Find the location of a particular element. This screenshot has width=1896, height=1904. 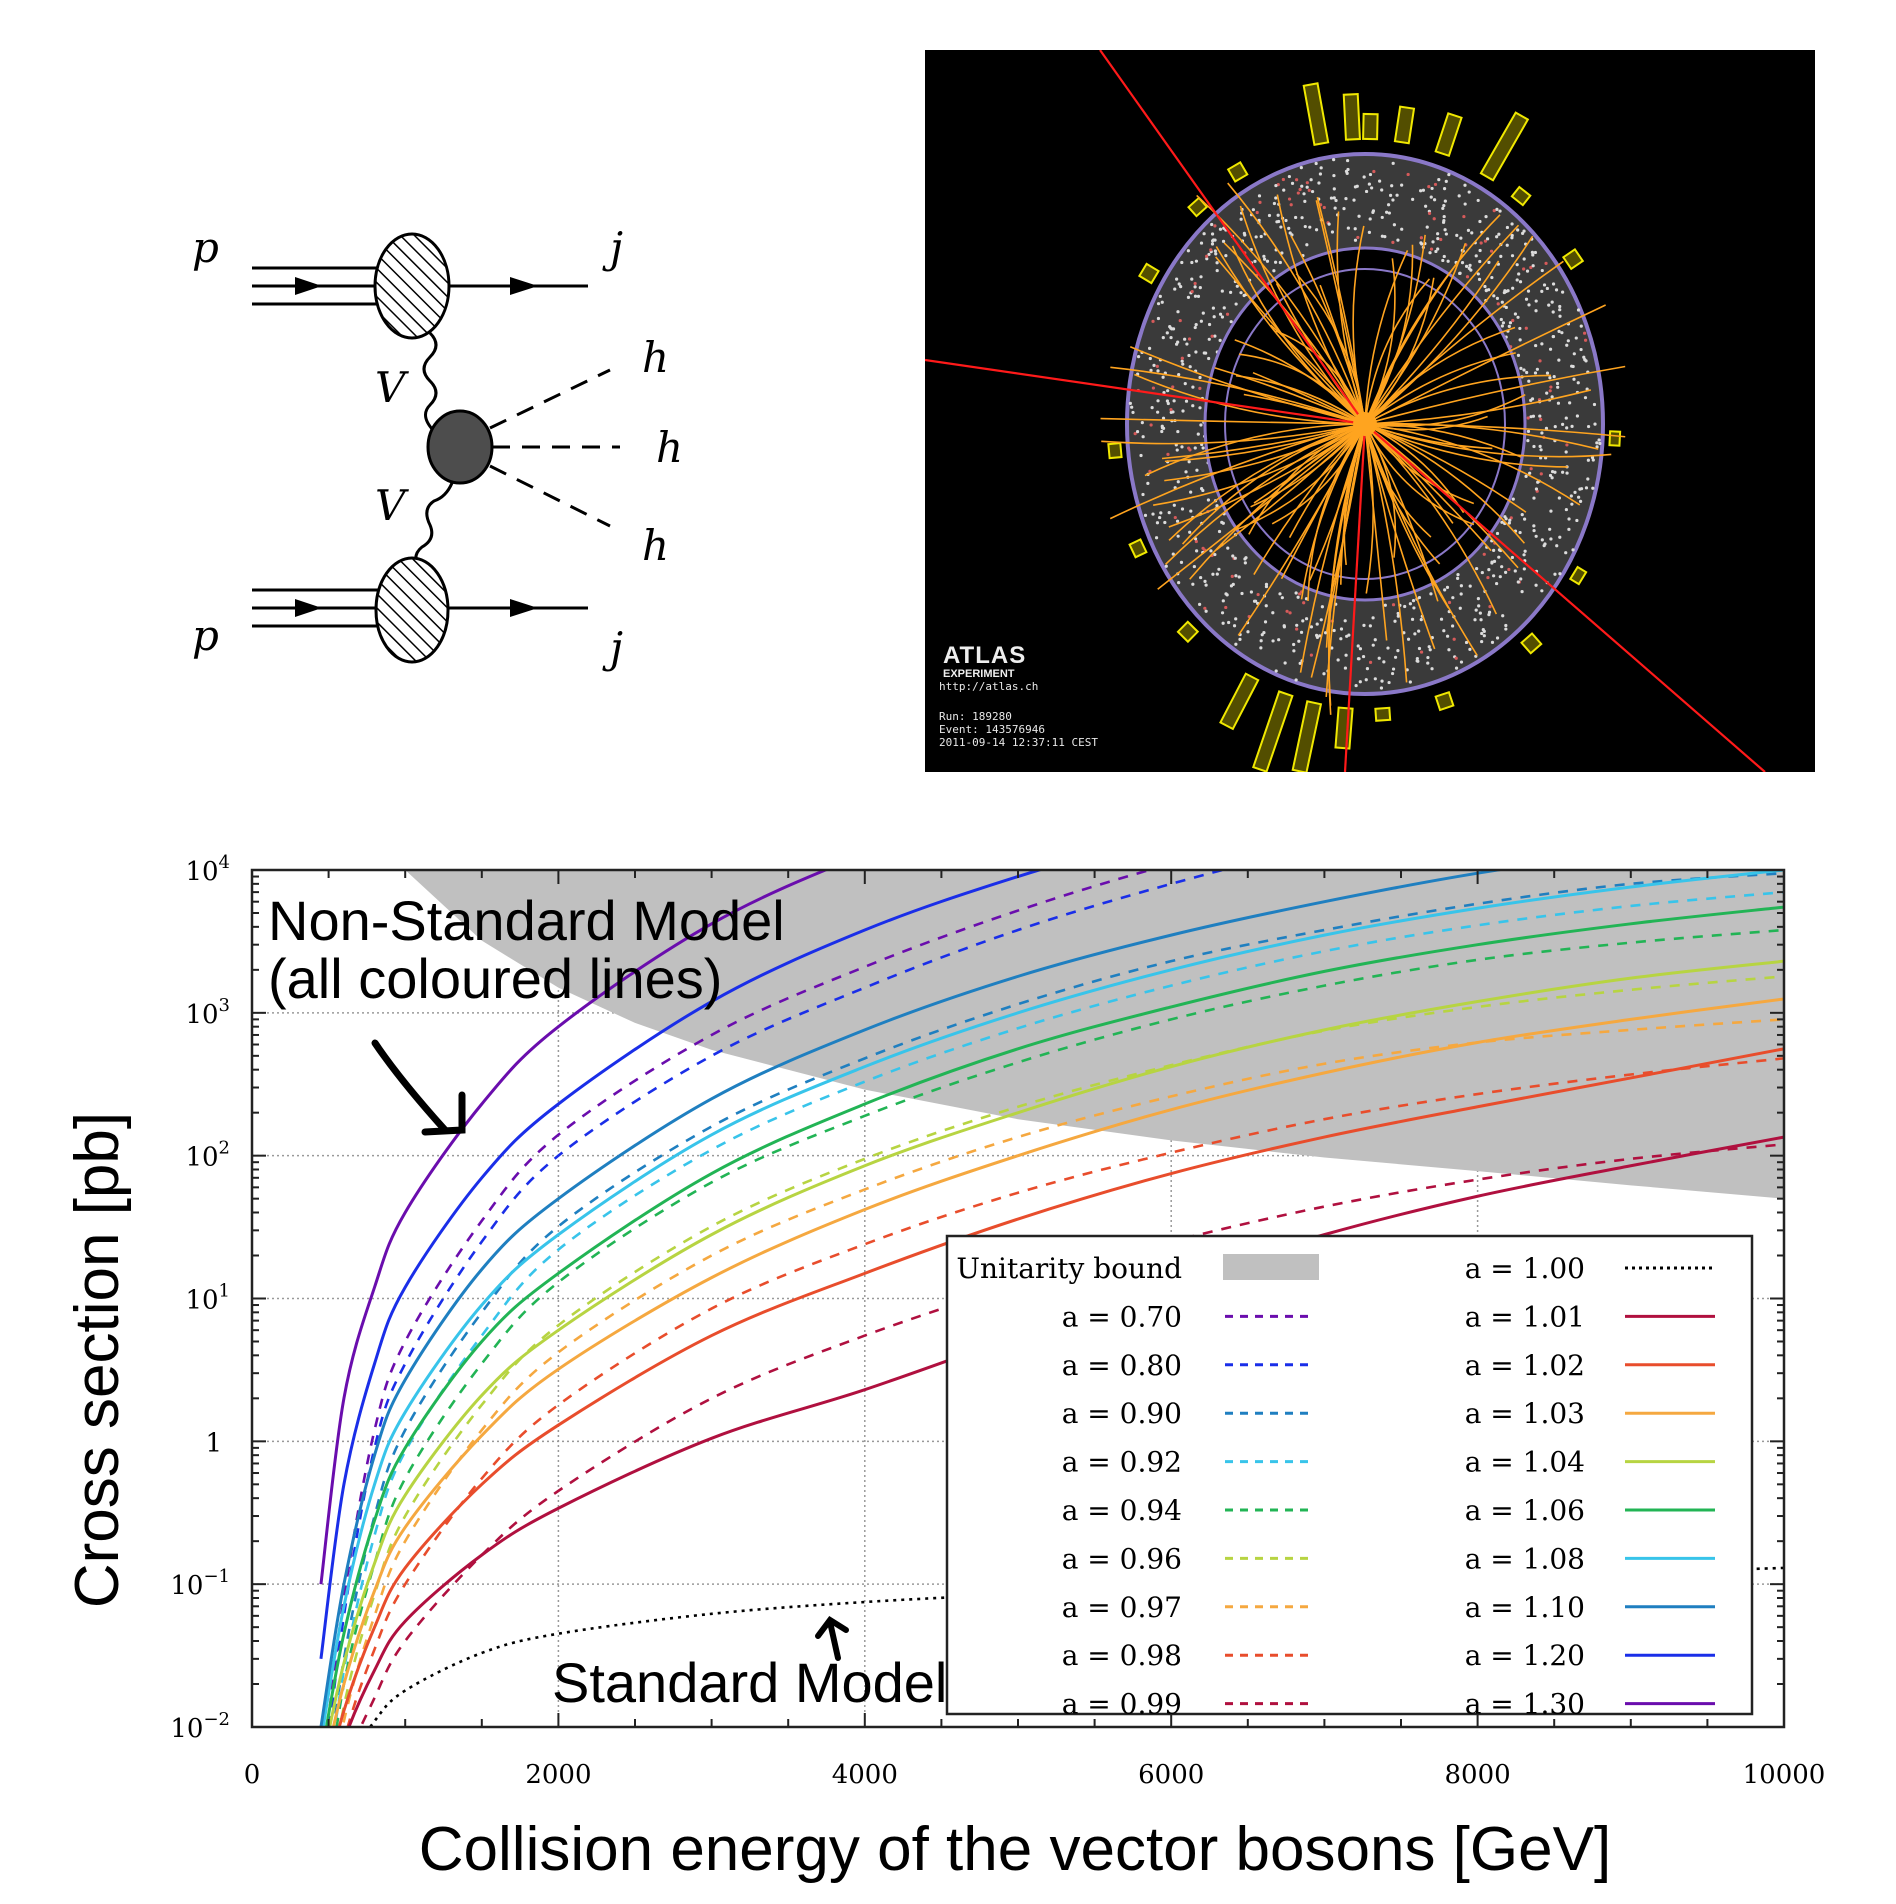

atlas-logo-text: ATLAS is located at coordinates (985, 655).